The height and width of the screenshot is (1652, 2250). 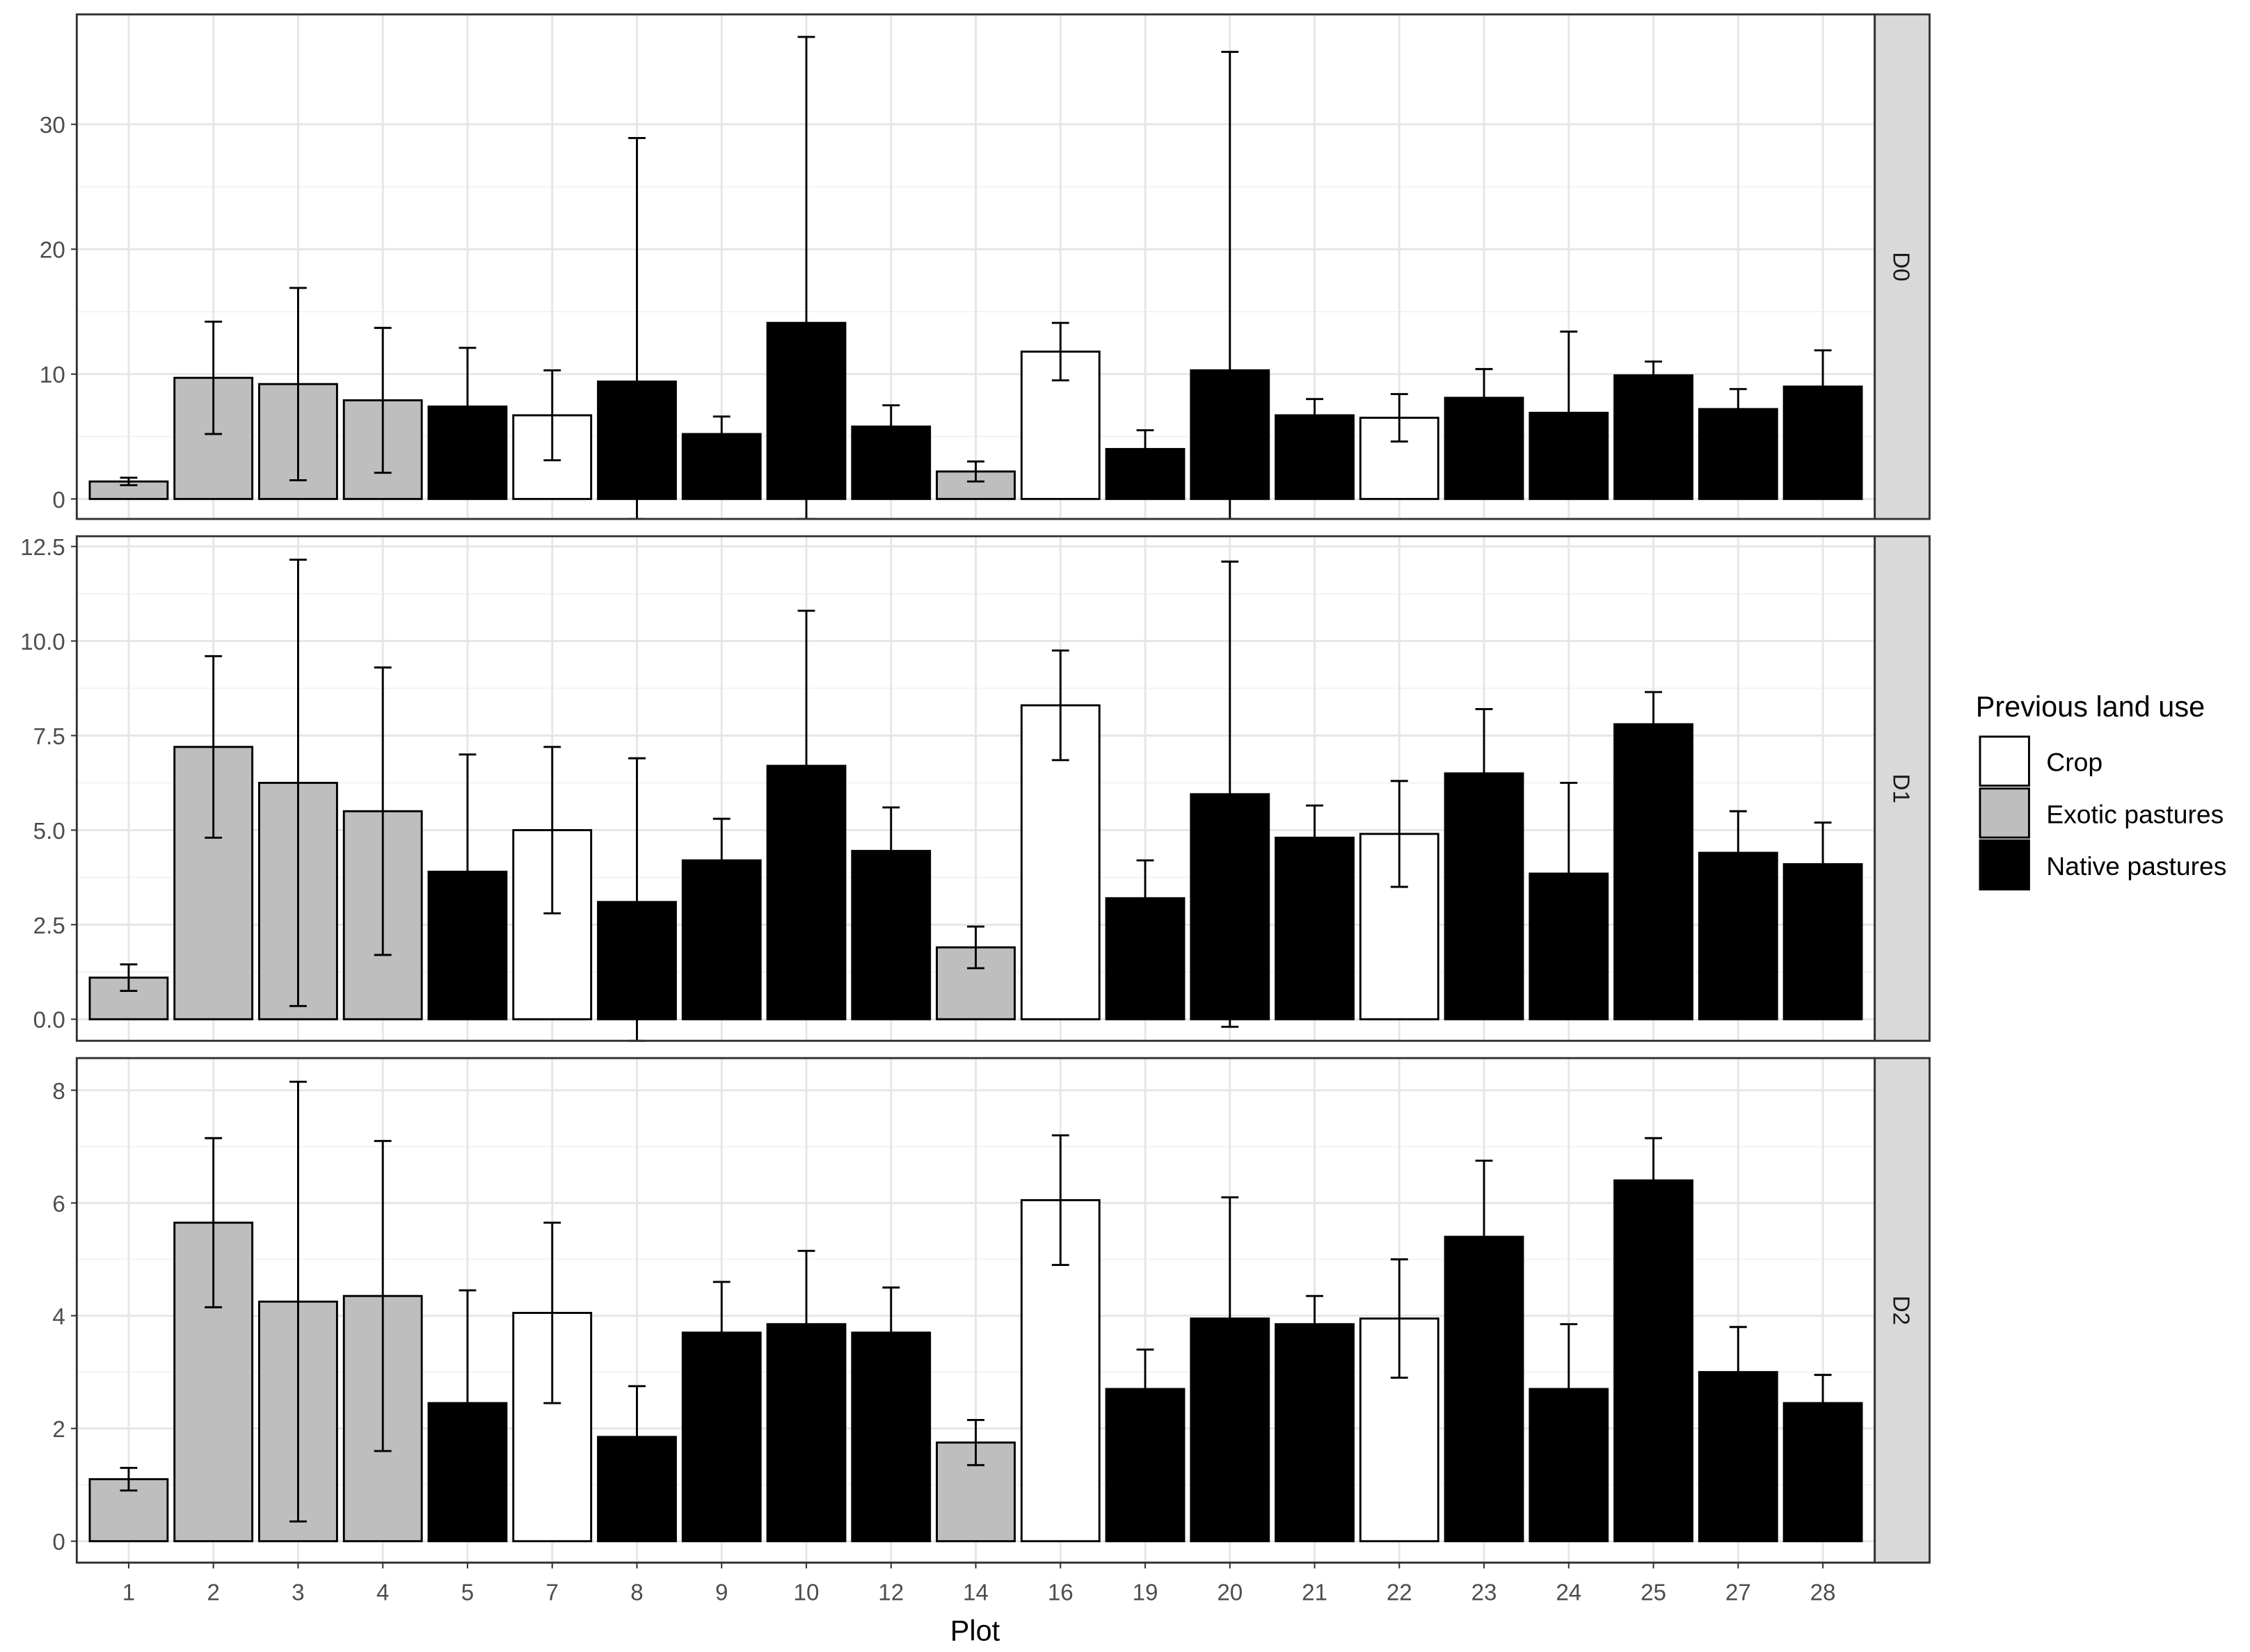 I want to click on y-tick-label: 8, so click(x=59, y=1092).